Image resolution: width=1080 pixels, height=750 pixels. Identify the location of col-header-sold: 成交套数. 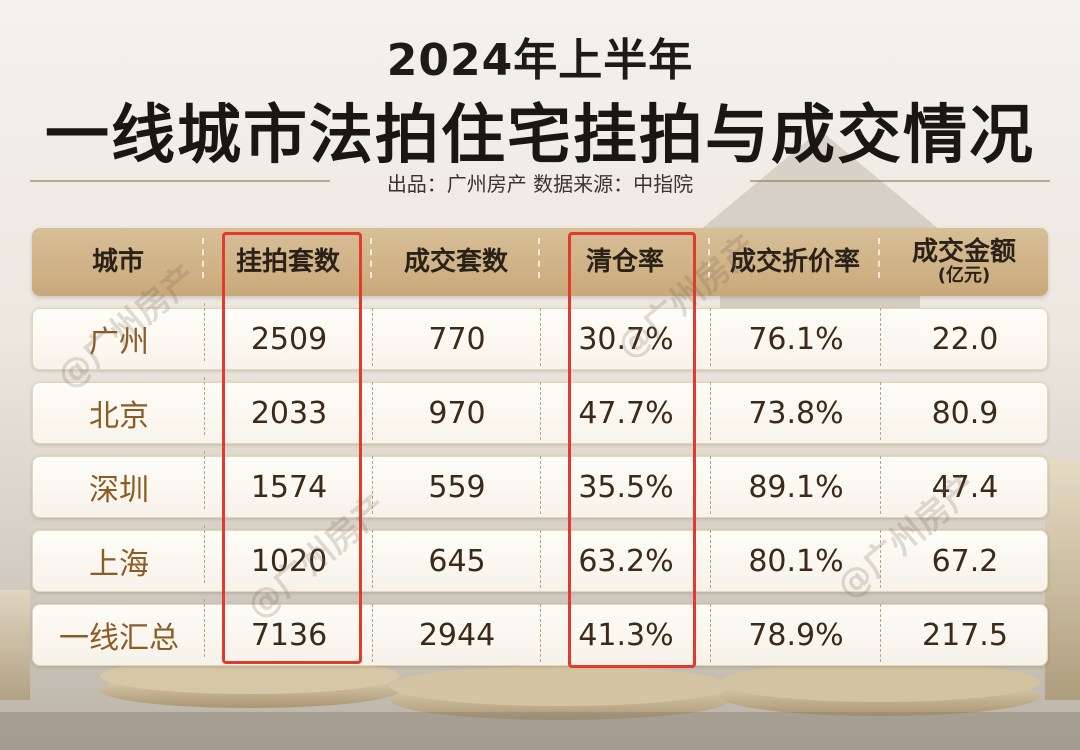
(456, 257).